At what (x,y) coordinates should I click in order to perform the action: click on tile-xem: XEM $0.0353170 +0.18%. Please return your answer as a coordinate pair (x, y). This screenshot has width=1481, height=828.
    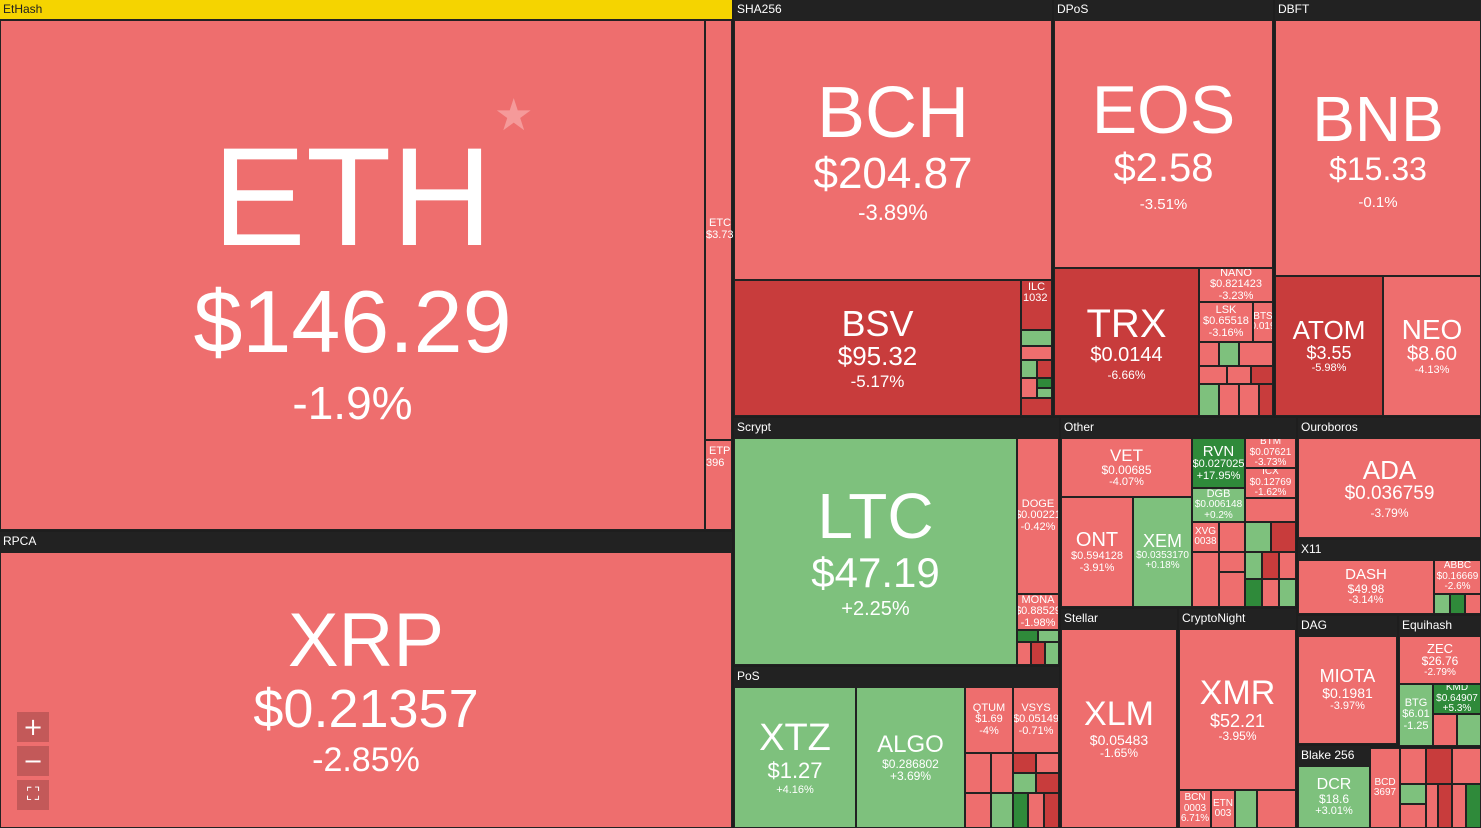
    Looking at the image, I should click on (1162, 552).